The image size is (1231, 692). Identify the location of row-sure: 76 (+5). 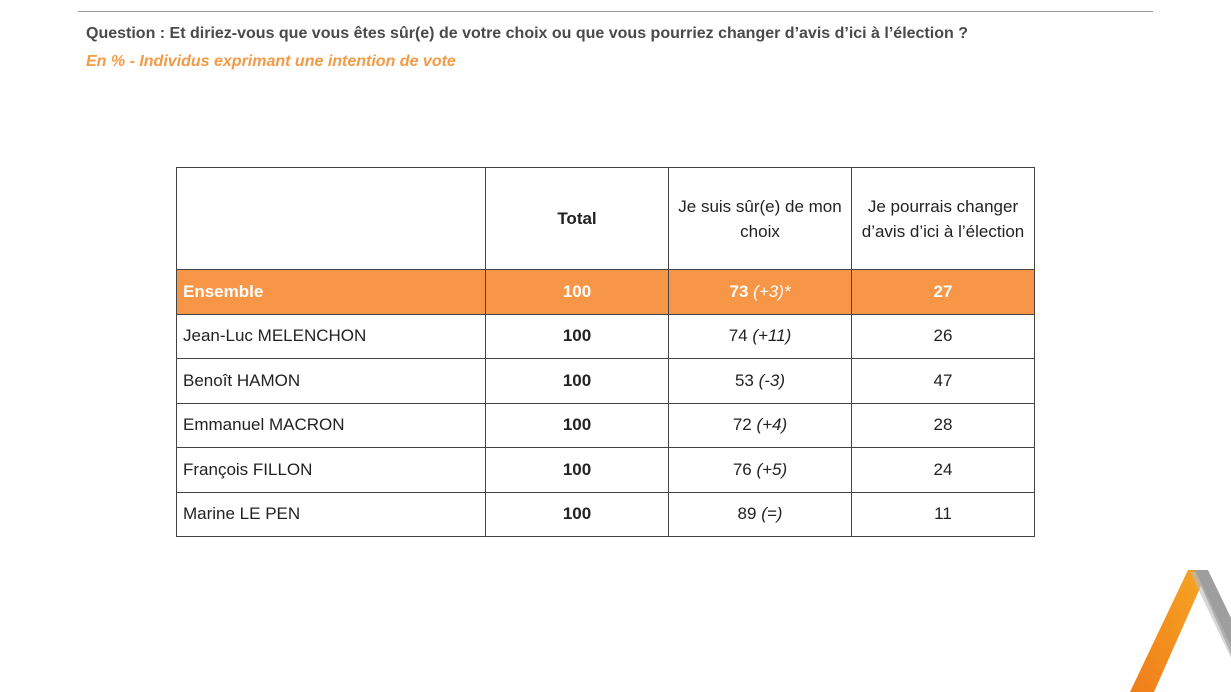
(760, 470).